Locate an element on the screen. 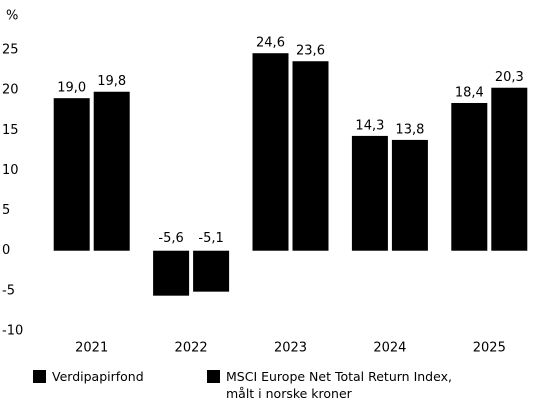 This screenshot has height=405, width=539. y-axis-label: % is located at coordinates (12, 16).